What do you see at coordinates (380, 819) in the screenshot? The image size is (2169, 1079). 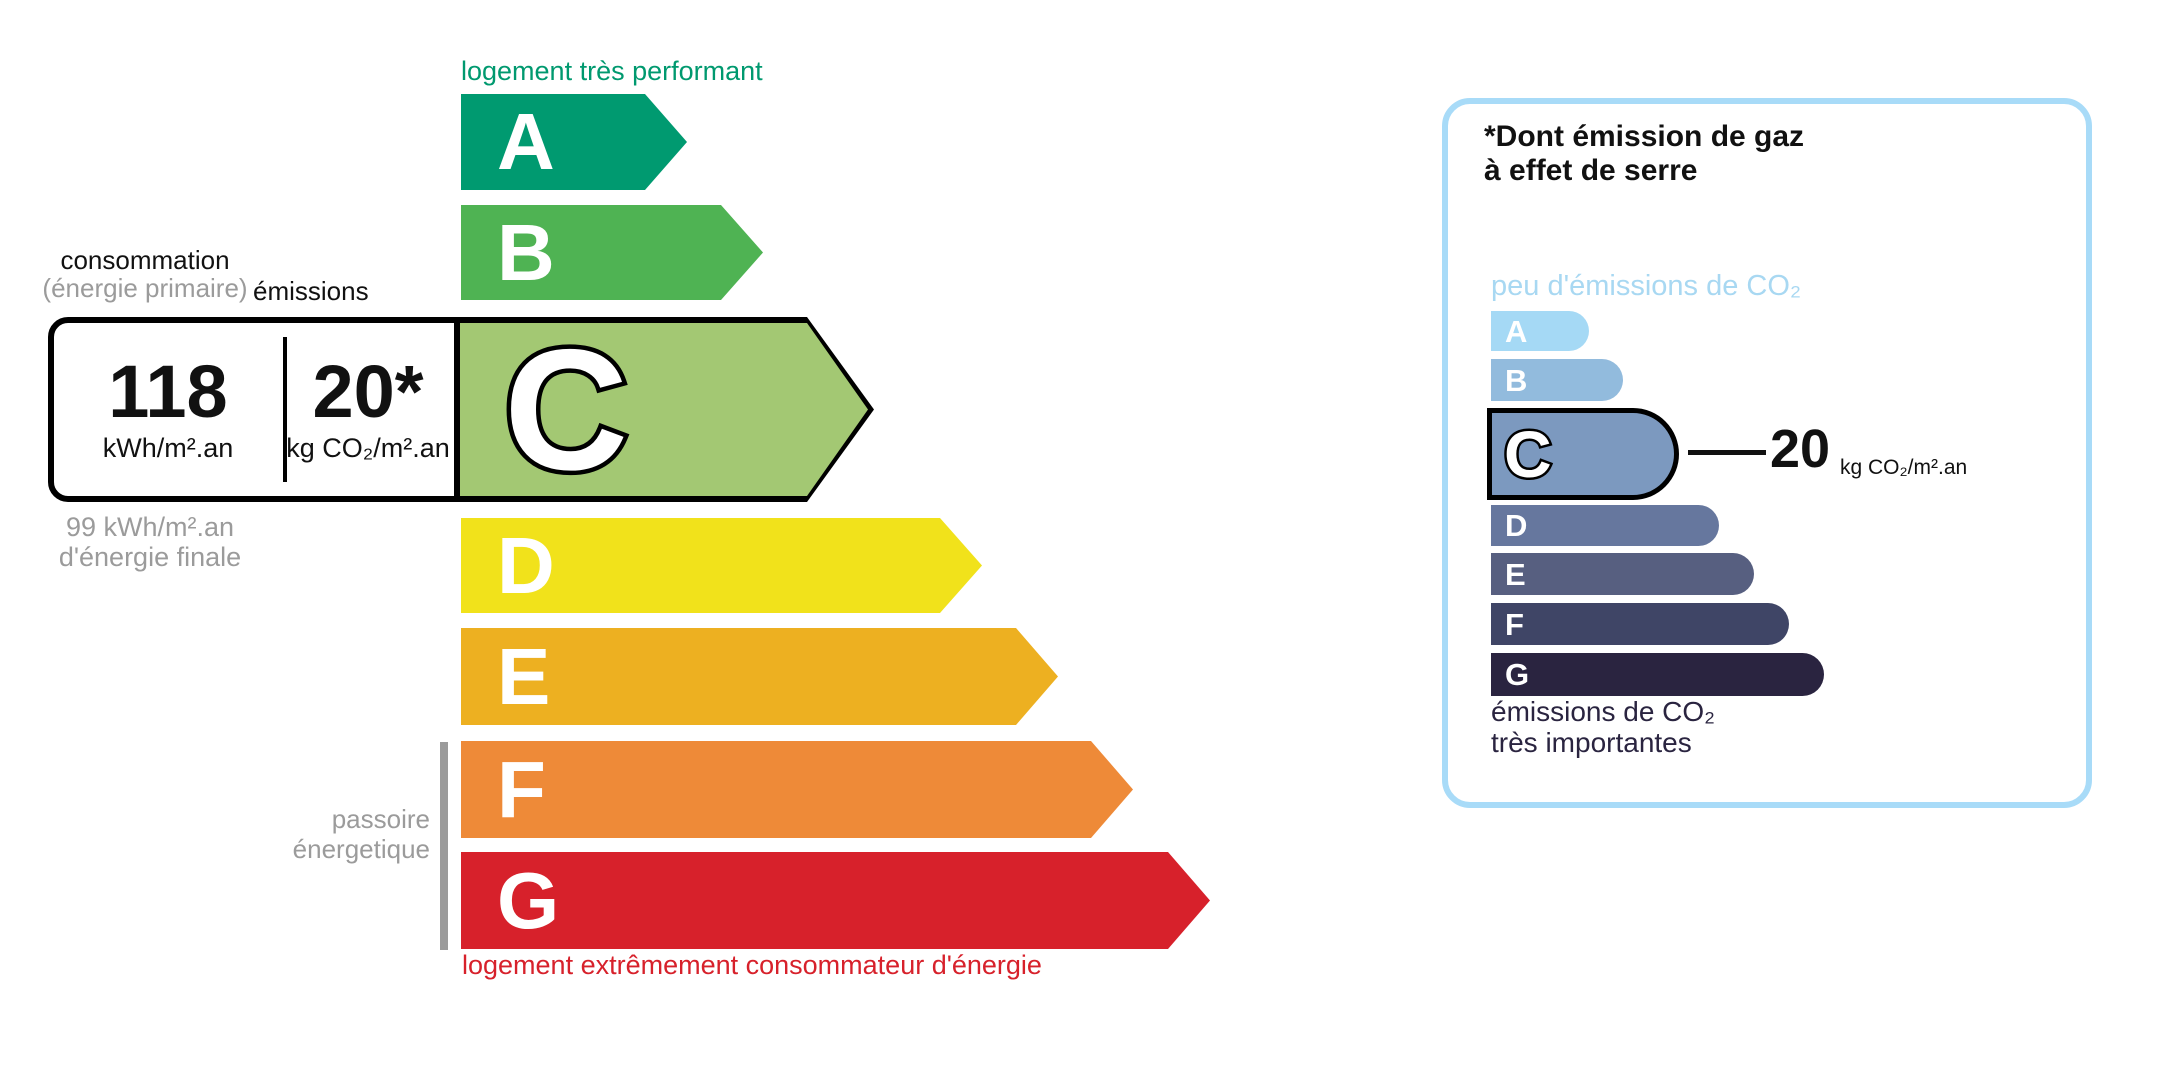 I see `passoire-label-line1: passoire` at bounding box center [380, 819].